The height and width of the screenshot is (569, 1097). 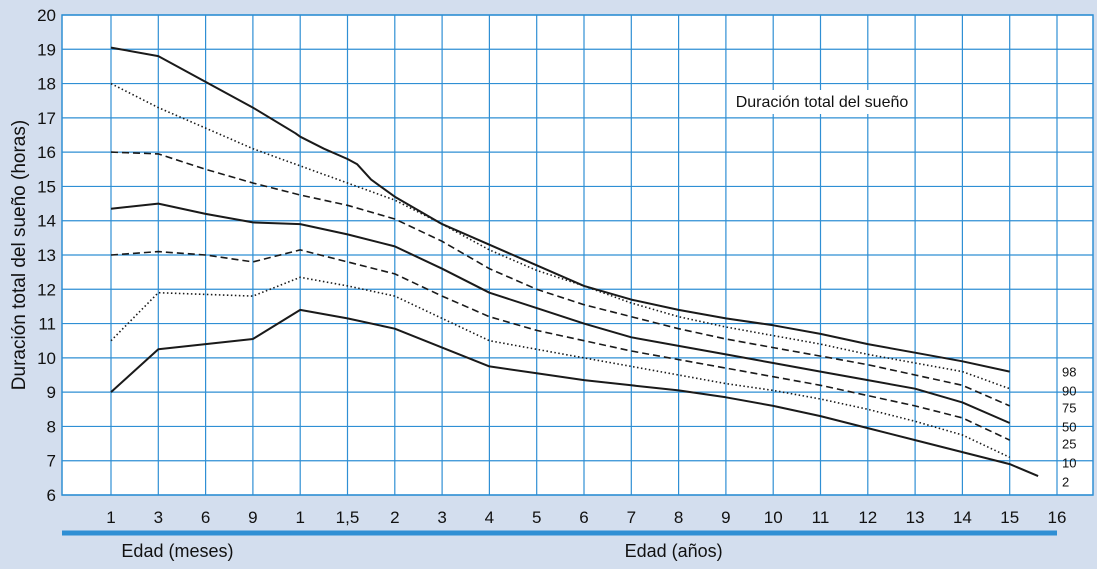 What do you see at coordinates (46, 118) in the screenshot?
I see `y-tick-label: 17` at bounding box center [46, 118].